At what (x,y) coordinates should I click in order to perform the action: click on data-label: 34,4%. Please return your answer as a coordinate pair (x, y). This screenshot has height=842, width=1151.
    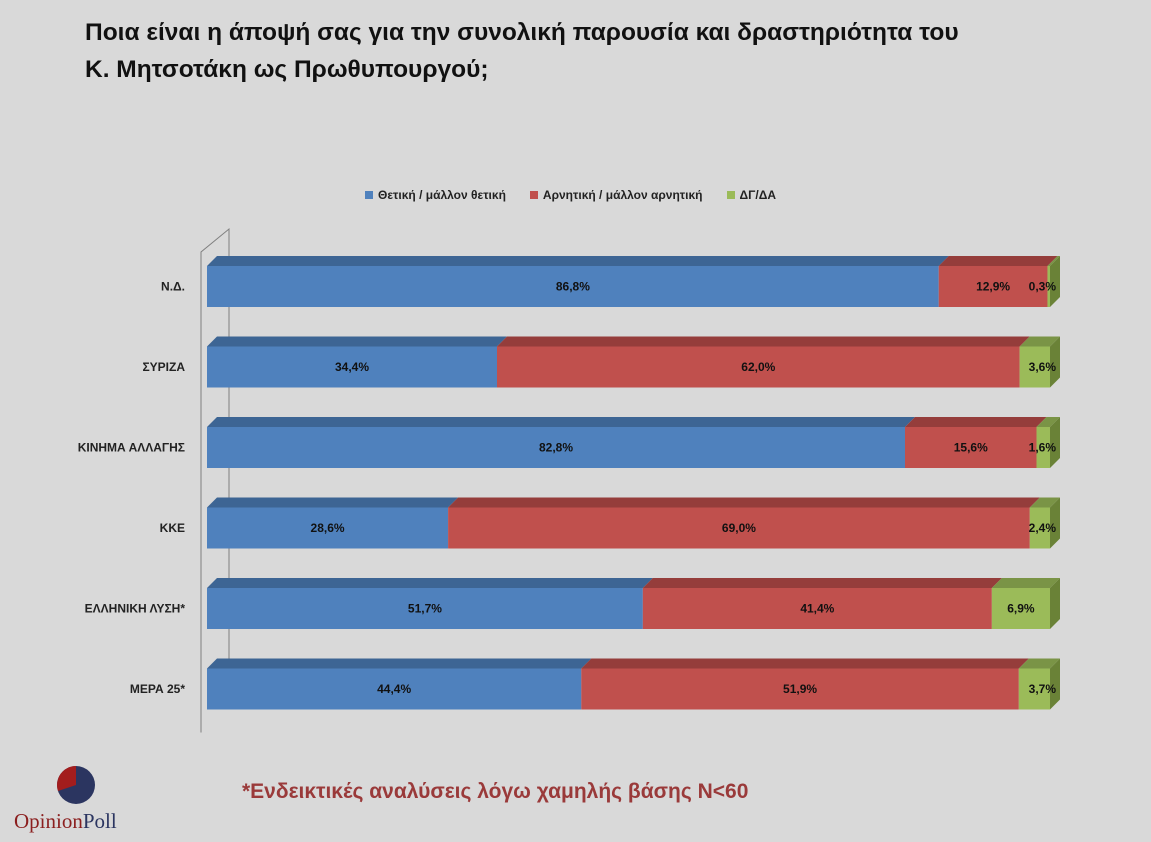
    Looking at the image, I should click on (352, 367).